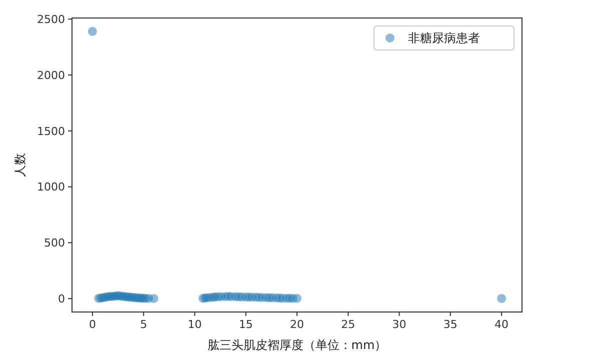 The image size is (607, 361). What do you see at coordinates (450, 324) in the screenshot?
I see `x-tick-label: 35` at bounding box center [450, 324].